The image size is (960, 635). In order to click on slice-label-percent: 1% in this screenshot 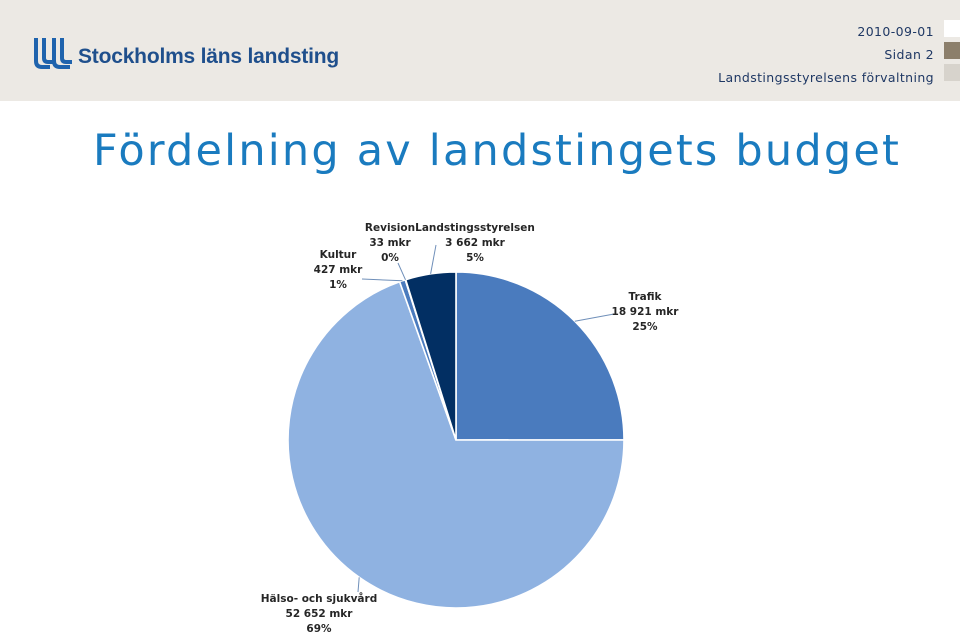, I will do `click(338, 285)`.